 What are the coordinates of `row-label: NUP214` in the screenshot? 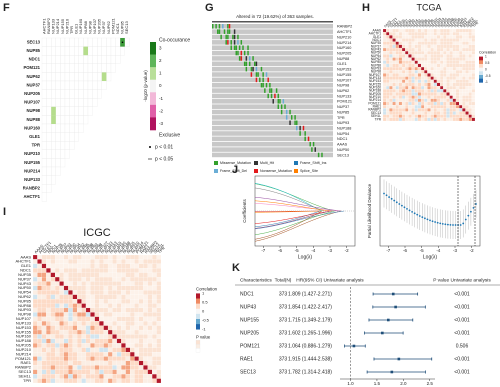 It's located at (375, 100).